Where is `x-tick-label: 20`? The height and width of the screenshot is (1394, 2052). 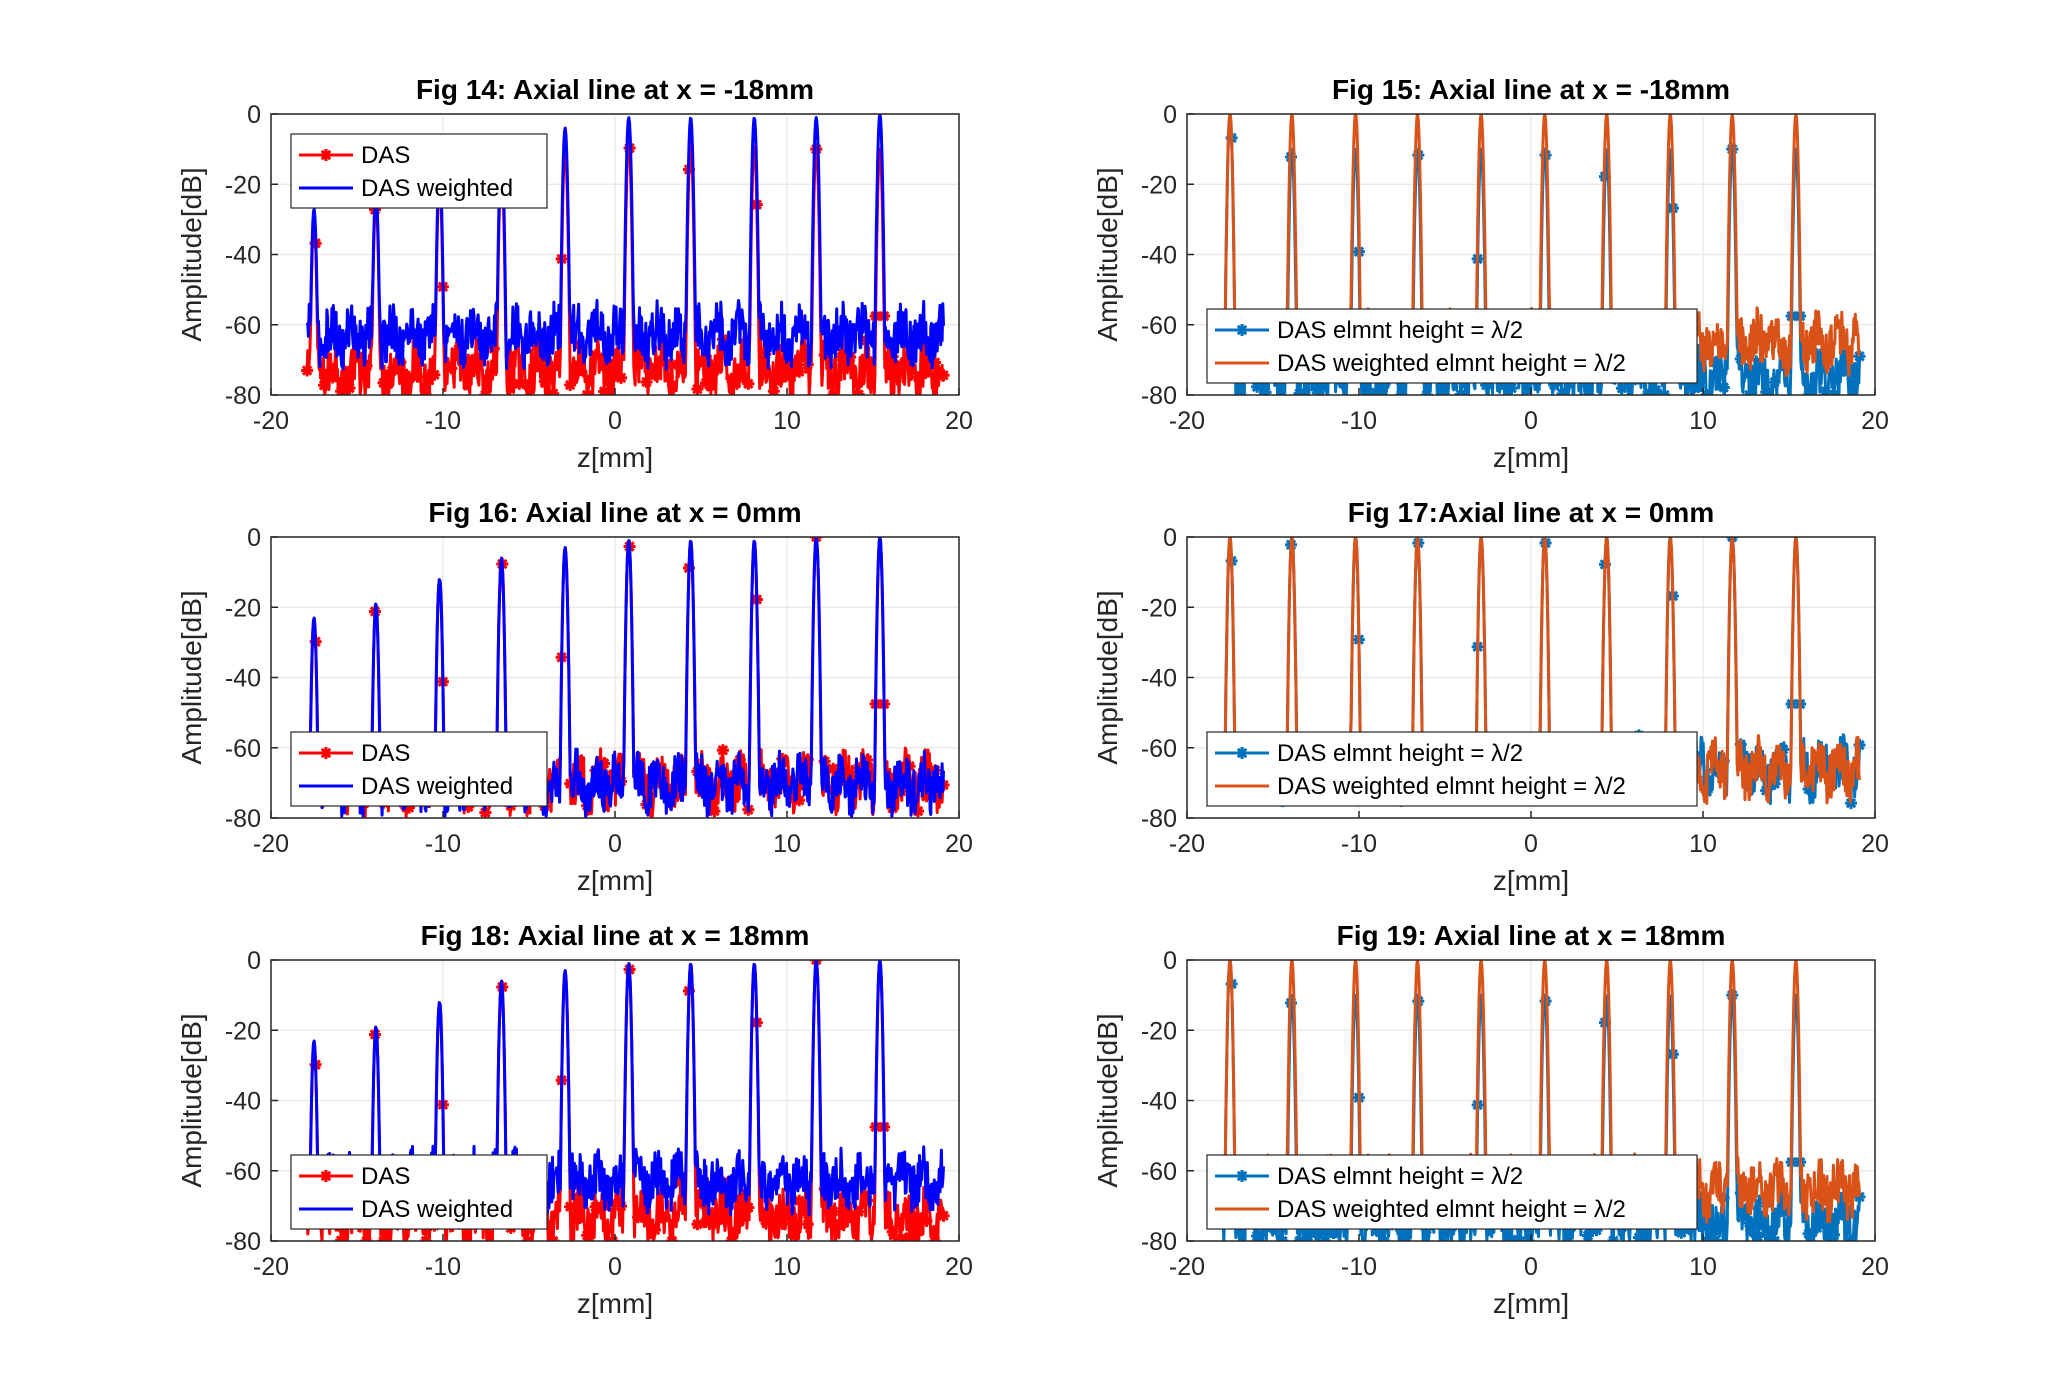
x-tick-label: 20 is located at coordinates (959, 421).